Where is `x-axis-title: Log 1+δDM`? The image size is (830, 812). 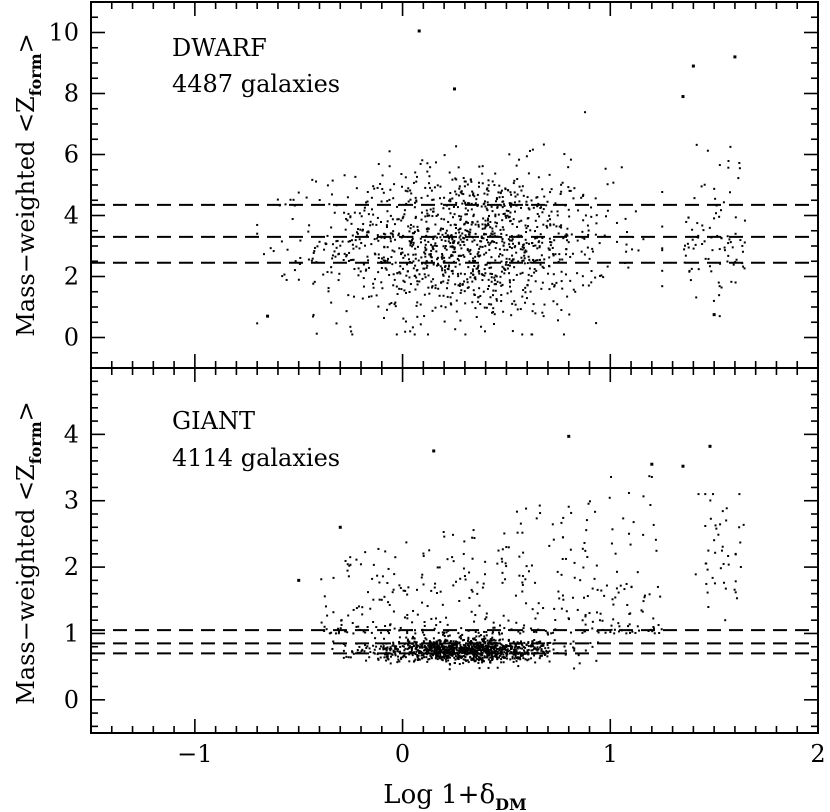 x-axis-title: Log 1+δDM is located at coordinates (454, 796).